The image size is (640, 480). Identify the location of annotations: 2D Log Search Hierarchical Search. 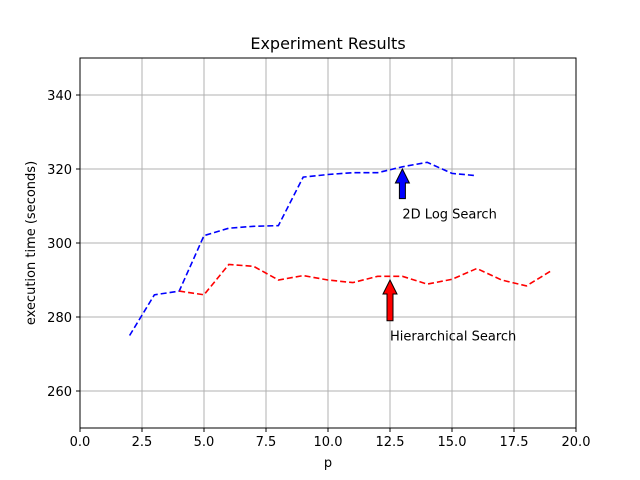
(449, 256).